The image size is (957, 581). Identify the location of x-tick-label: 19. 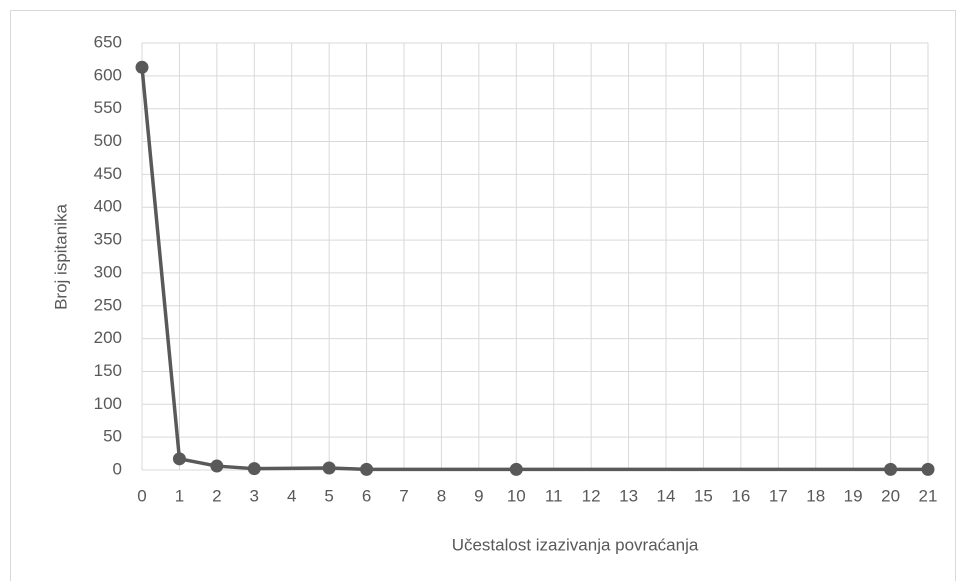
(853, 495).